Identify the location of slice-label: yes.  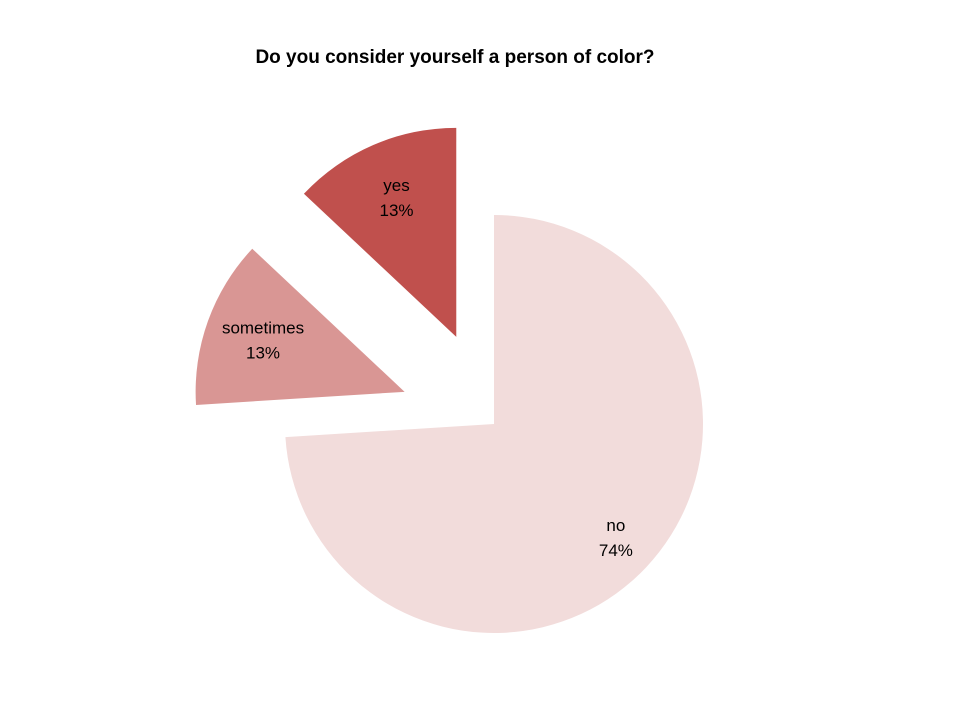
(396, 185).